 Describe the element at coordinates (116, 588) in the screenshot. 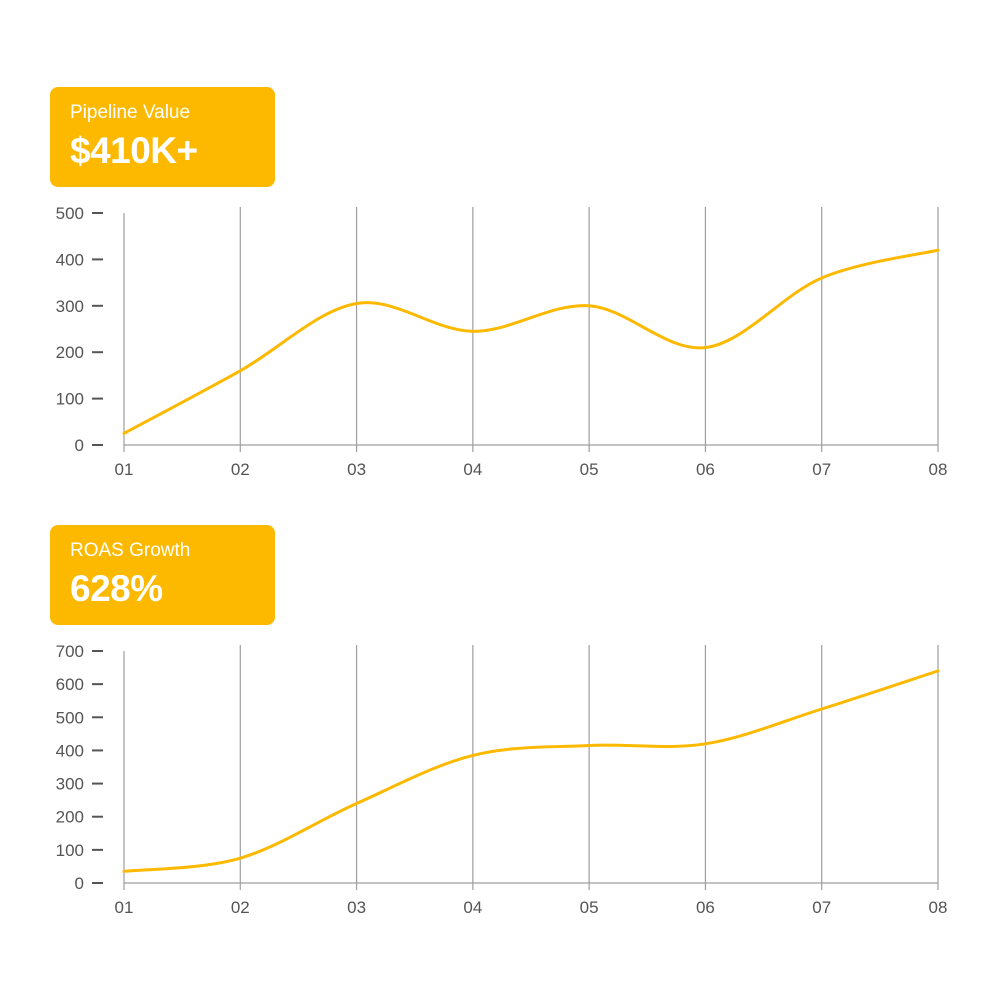

I see `kpi-value: 628%` at that location.